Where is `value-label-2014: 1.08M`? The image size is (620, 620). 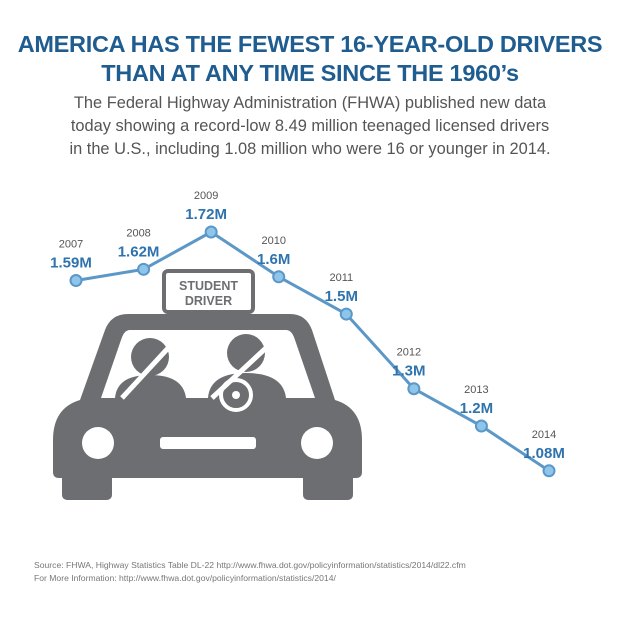 value-label-2014: 1.08M is located at coordinates (544, 453).